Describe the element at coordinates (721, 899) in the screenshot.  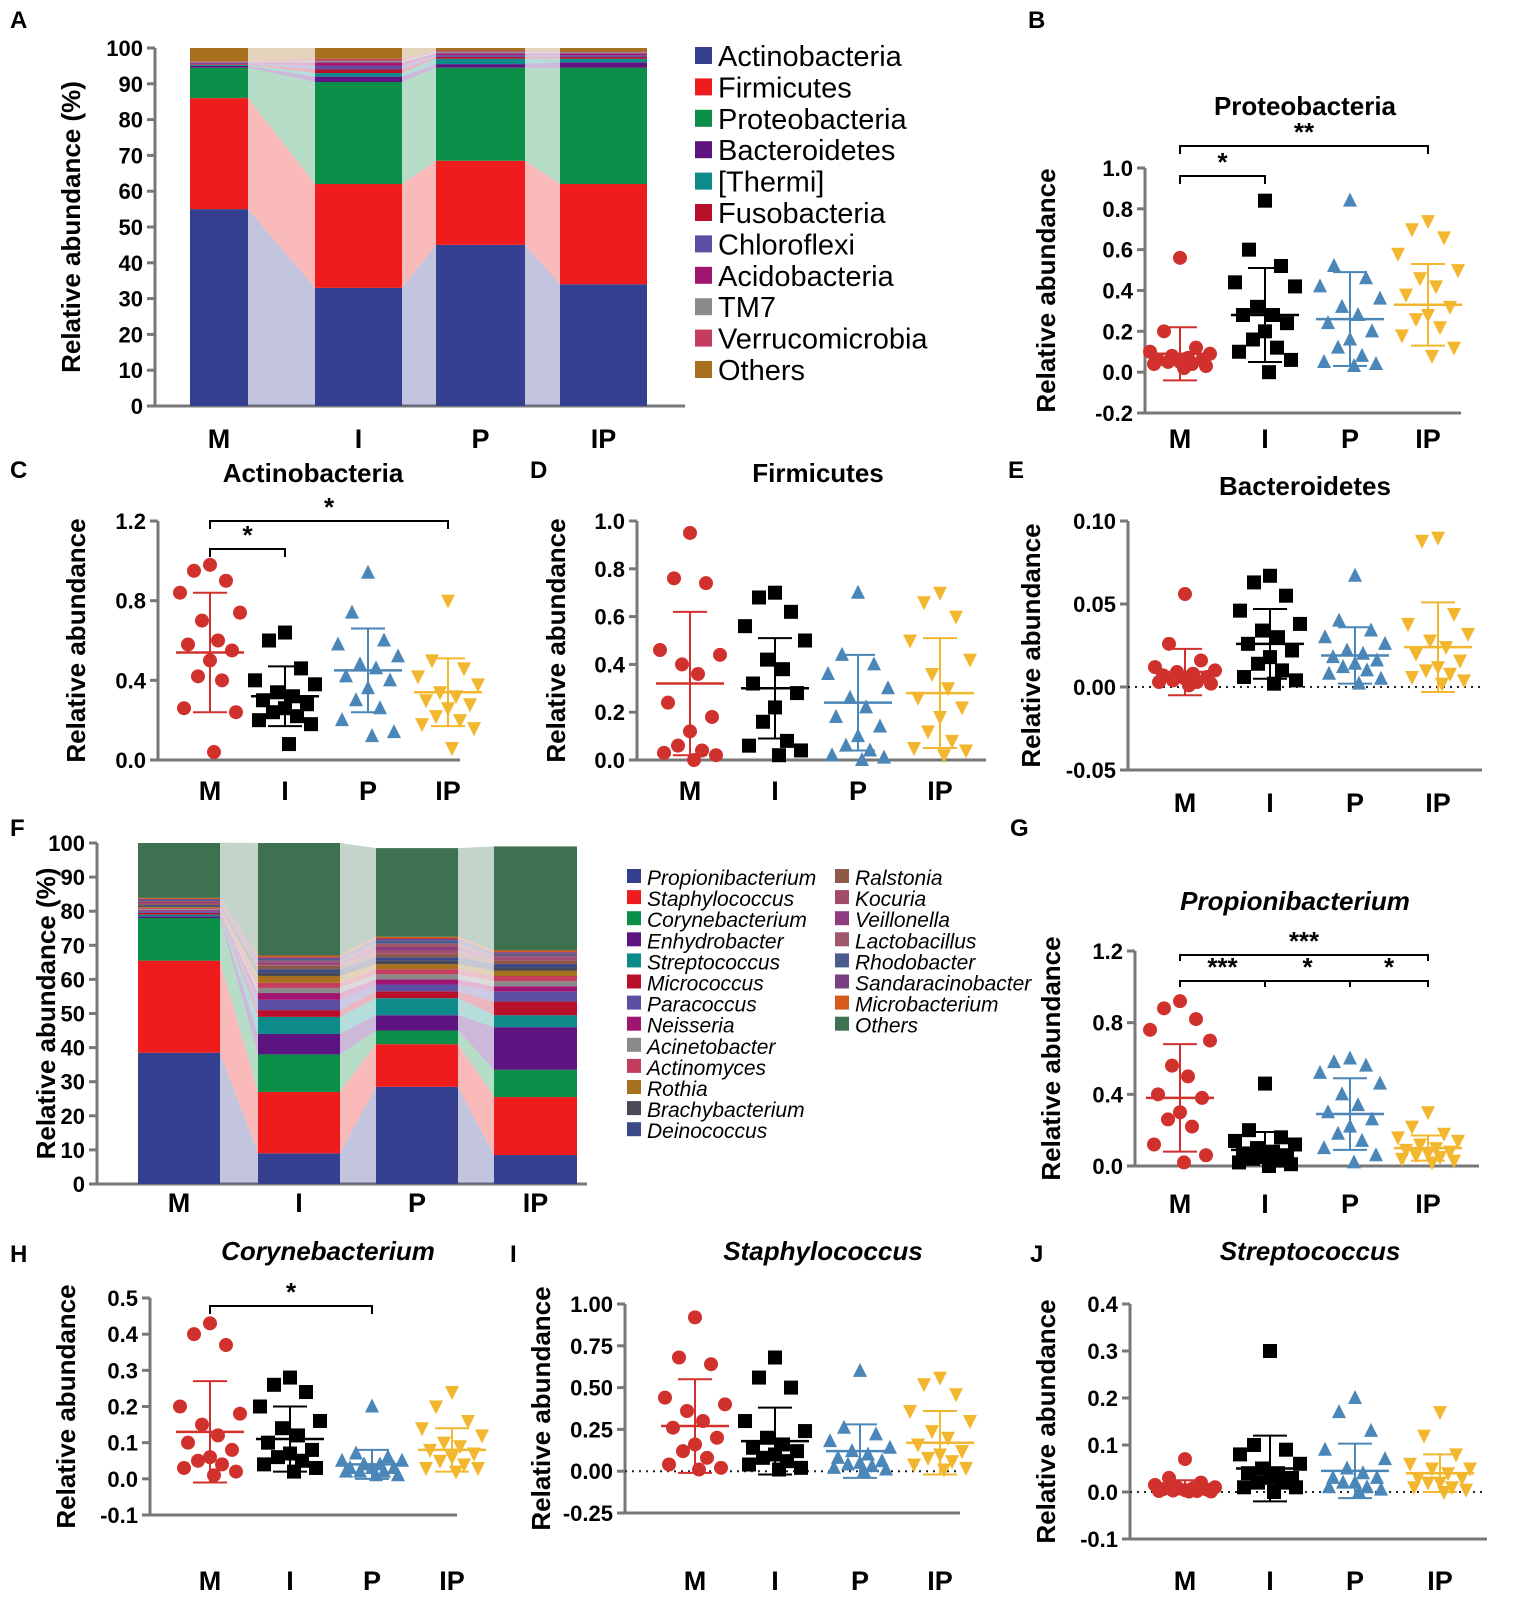
I see `legend-label: Staphylococcus` at that location.